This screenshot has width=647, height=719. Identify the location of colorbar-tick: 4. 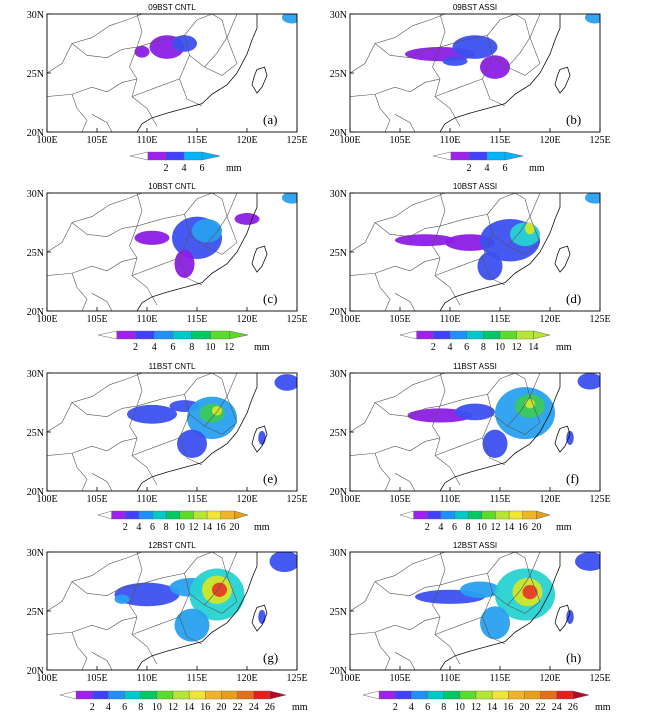
(184, 168).